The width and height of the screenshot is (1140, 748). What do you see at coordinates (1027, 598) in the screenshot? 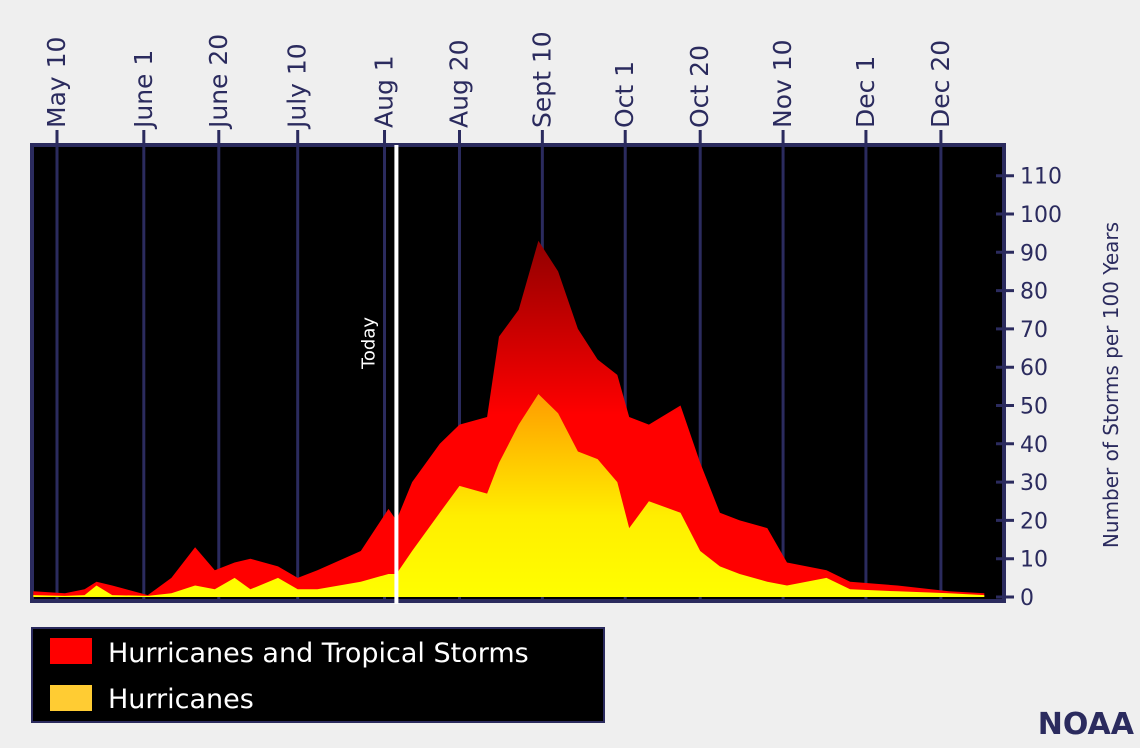
I see `y-tick-label: 0` at bounding box center [1027, 598].